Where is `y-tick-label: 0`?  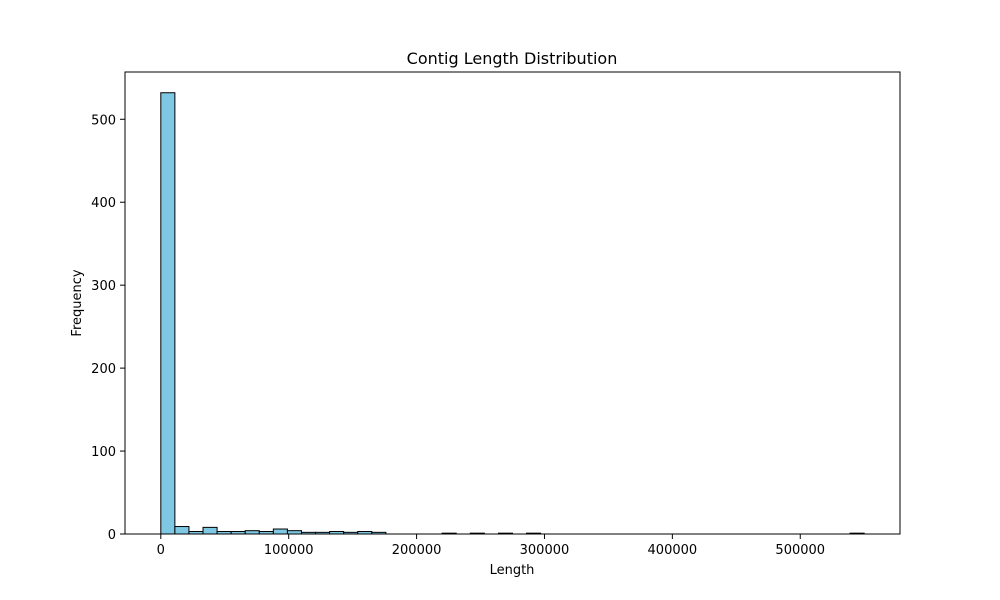
y-tick-label: 0 is located at coordinates (112, 535).